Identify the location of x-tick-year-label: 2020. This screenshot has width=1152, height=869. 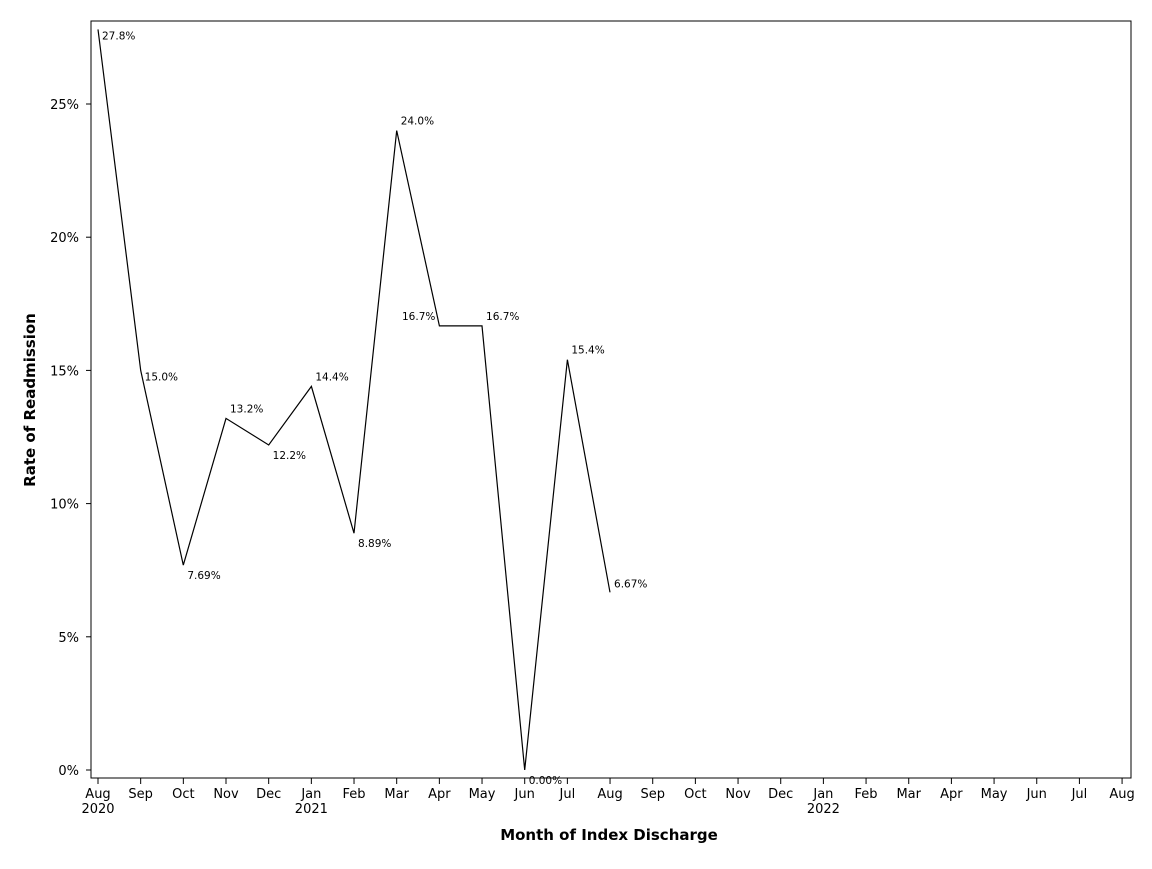
(97, 809).